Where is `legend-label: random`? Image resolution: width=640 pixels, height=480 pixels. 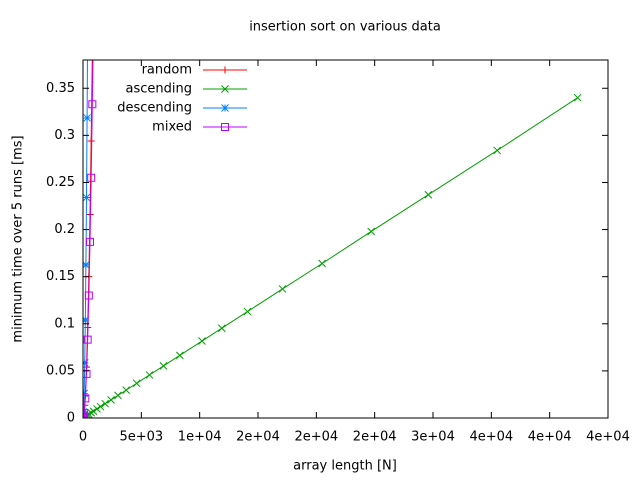
legend-label: random is located at coordinates (167, 70).